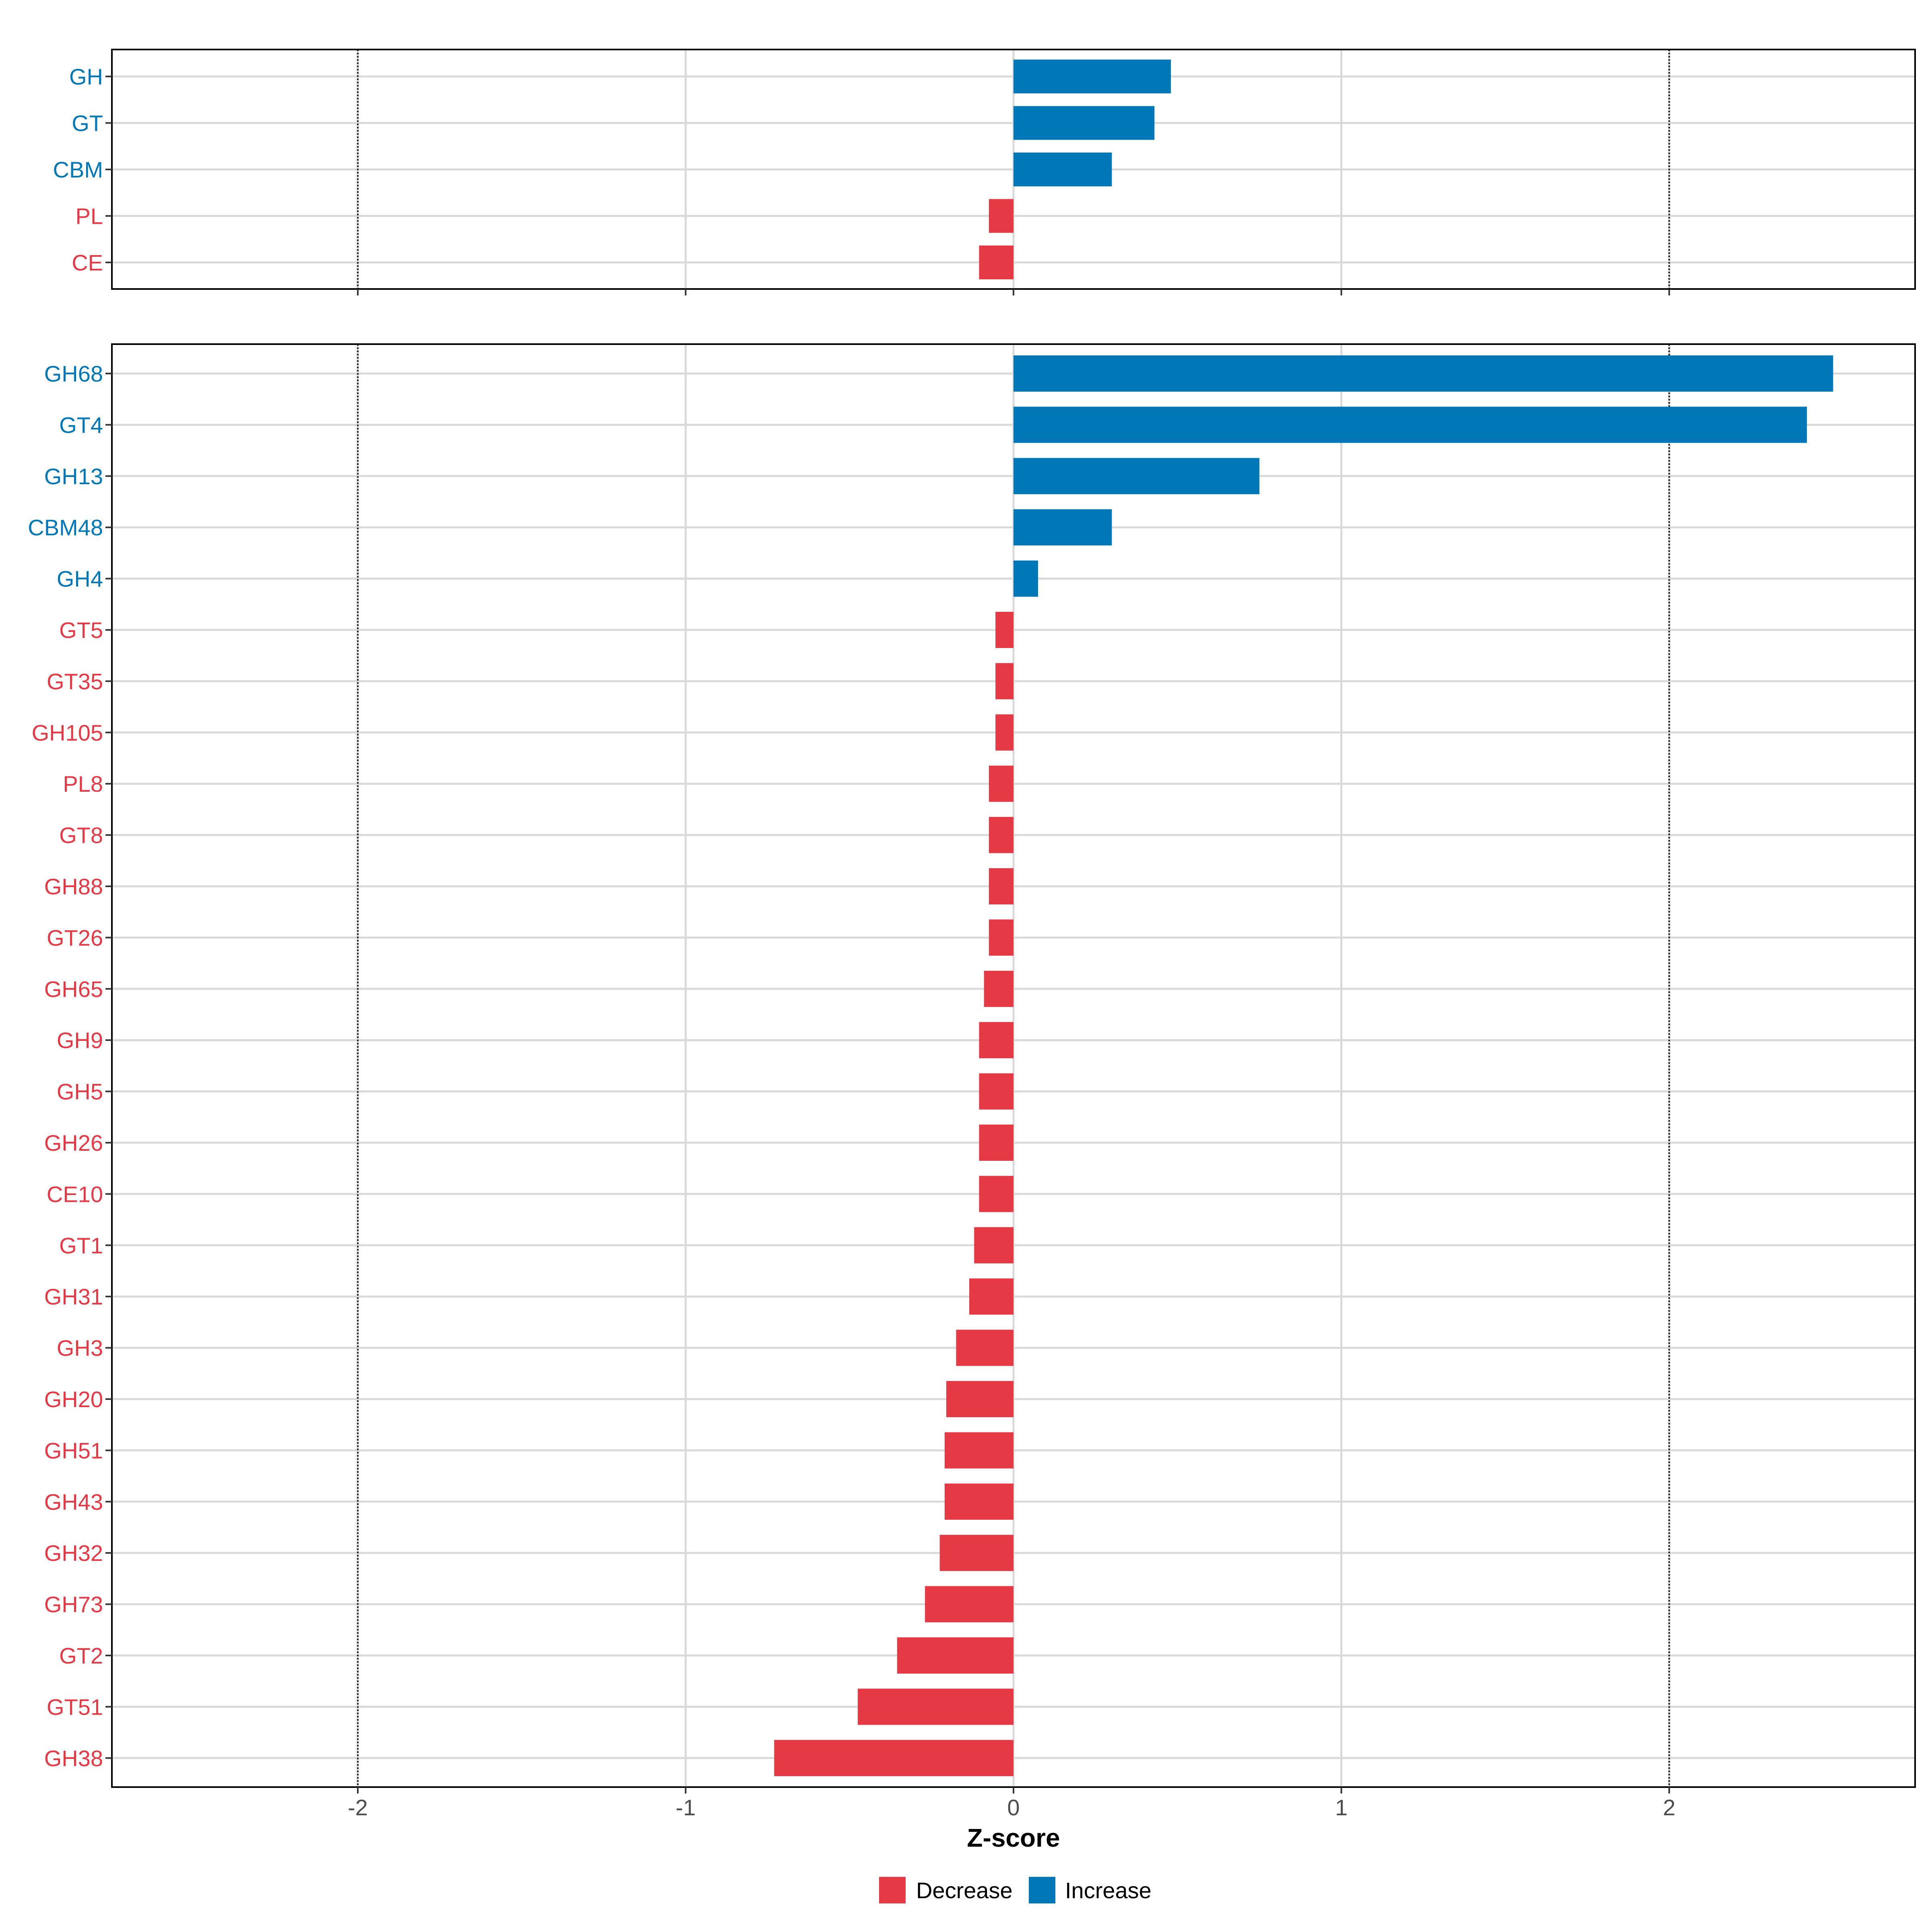  Describe the element at coordinates (1042, 1890) in the screenshot. I see `legend-swatch-increase` at that location.